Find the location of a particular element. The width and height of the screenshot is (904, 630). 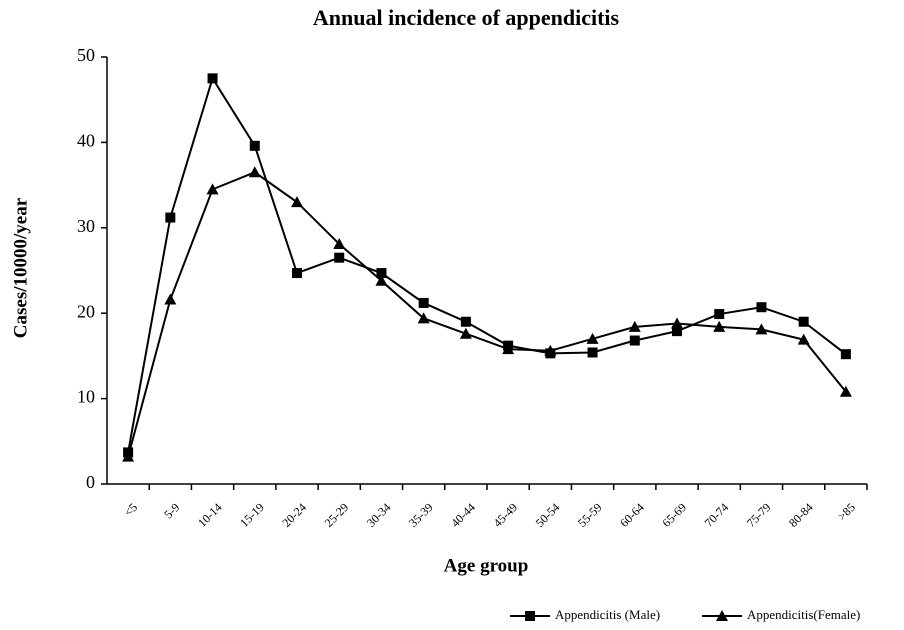

x-tick-label: 55-59 is located at coordinates (590, 515).